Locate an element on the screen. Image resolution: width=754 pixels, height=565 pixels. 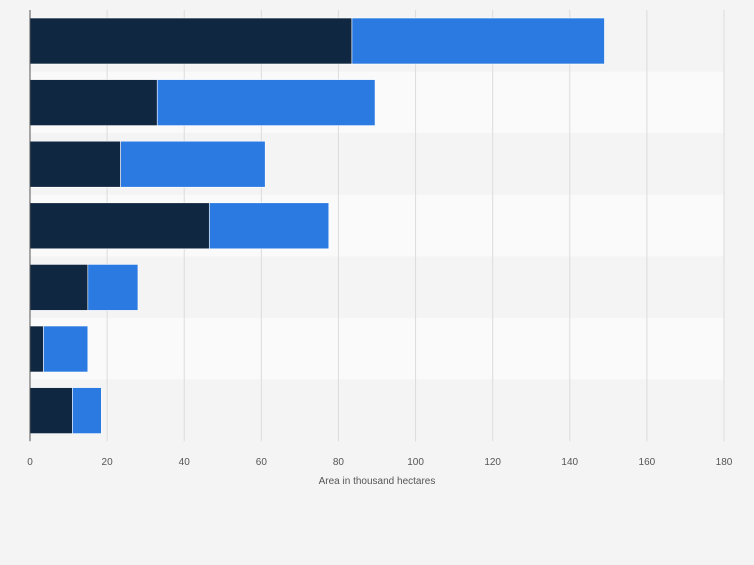
x-tick-label: 20 is located at coordinates (108, 462).